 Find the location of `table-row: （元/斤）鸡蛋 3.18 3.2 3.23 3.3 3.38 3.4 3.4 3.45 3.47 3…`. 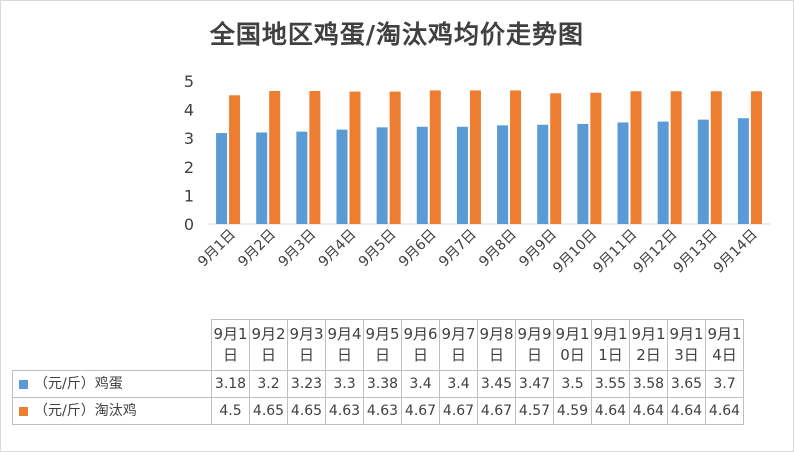

table-row: （元/斤）鸡蛋 3.18 3.2 3.23 3.3 3.38 3.4 3.4 3.45 3.47 3… is located at coordinates (378, 384).